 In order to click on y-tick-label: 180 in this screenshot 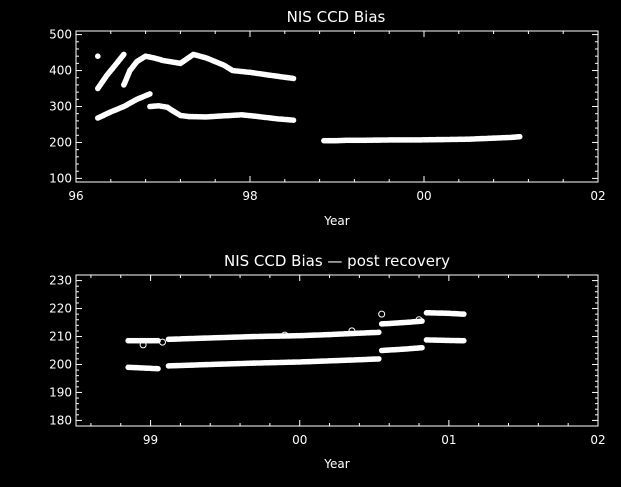, I will do `click(60, 420)`.